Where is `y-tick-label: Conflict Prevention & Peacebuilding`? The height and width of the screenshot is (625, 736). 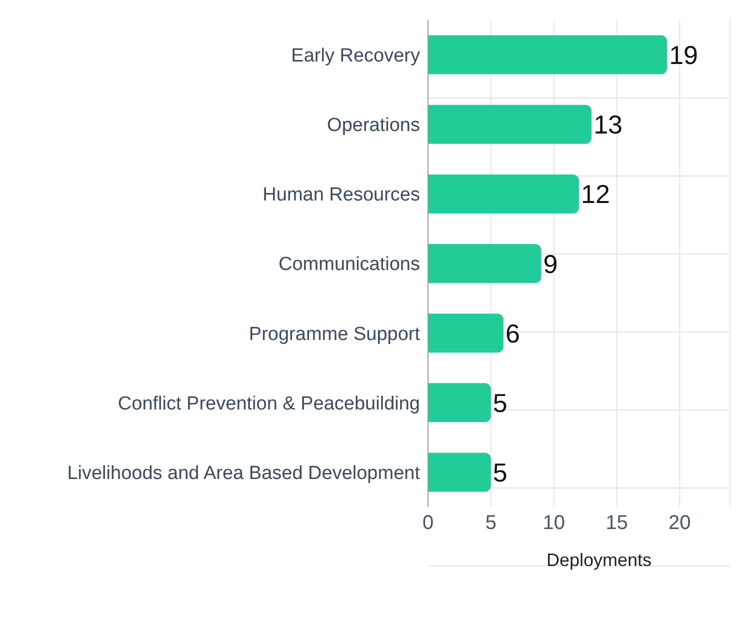
y-tick-label: Conflict Prevention & Peacebuilding is located at coordinates (269, 403).